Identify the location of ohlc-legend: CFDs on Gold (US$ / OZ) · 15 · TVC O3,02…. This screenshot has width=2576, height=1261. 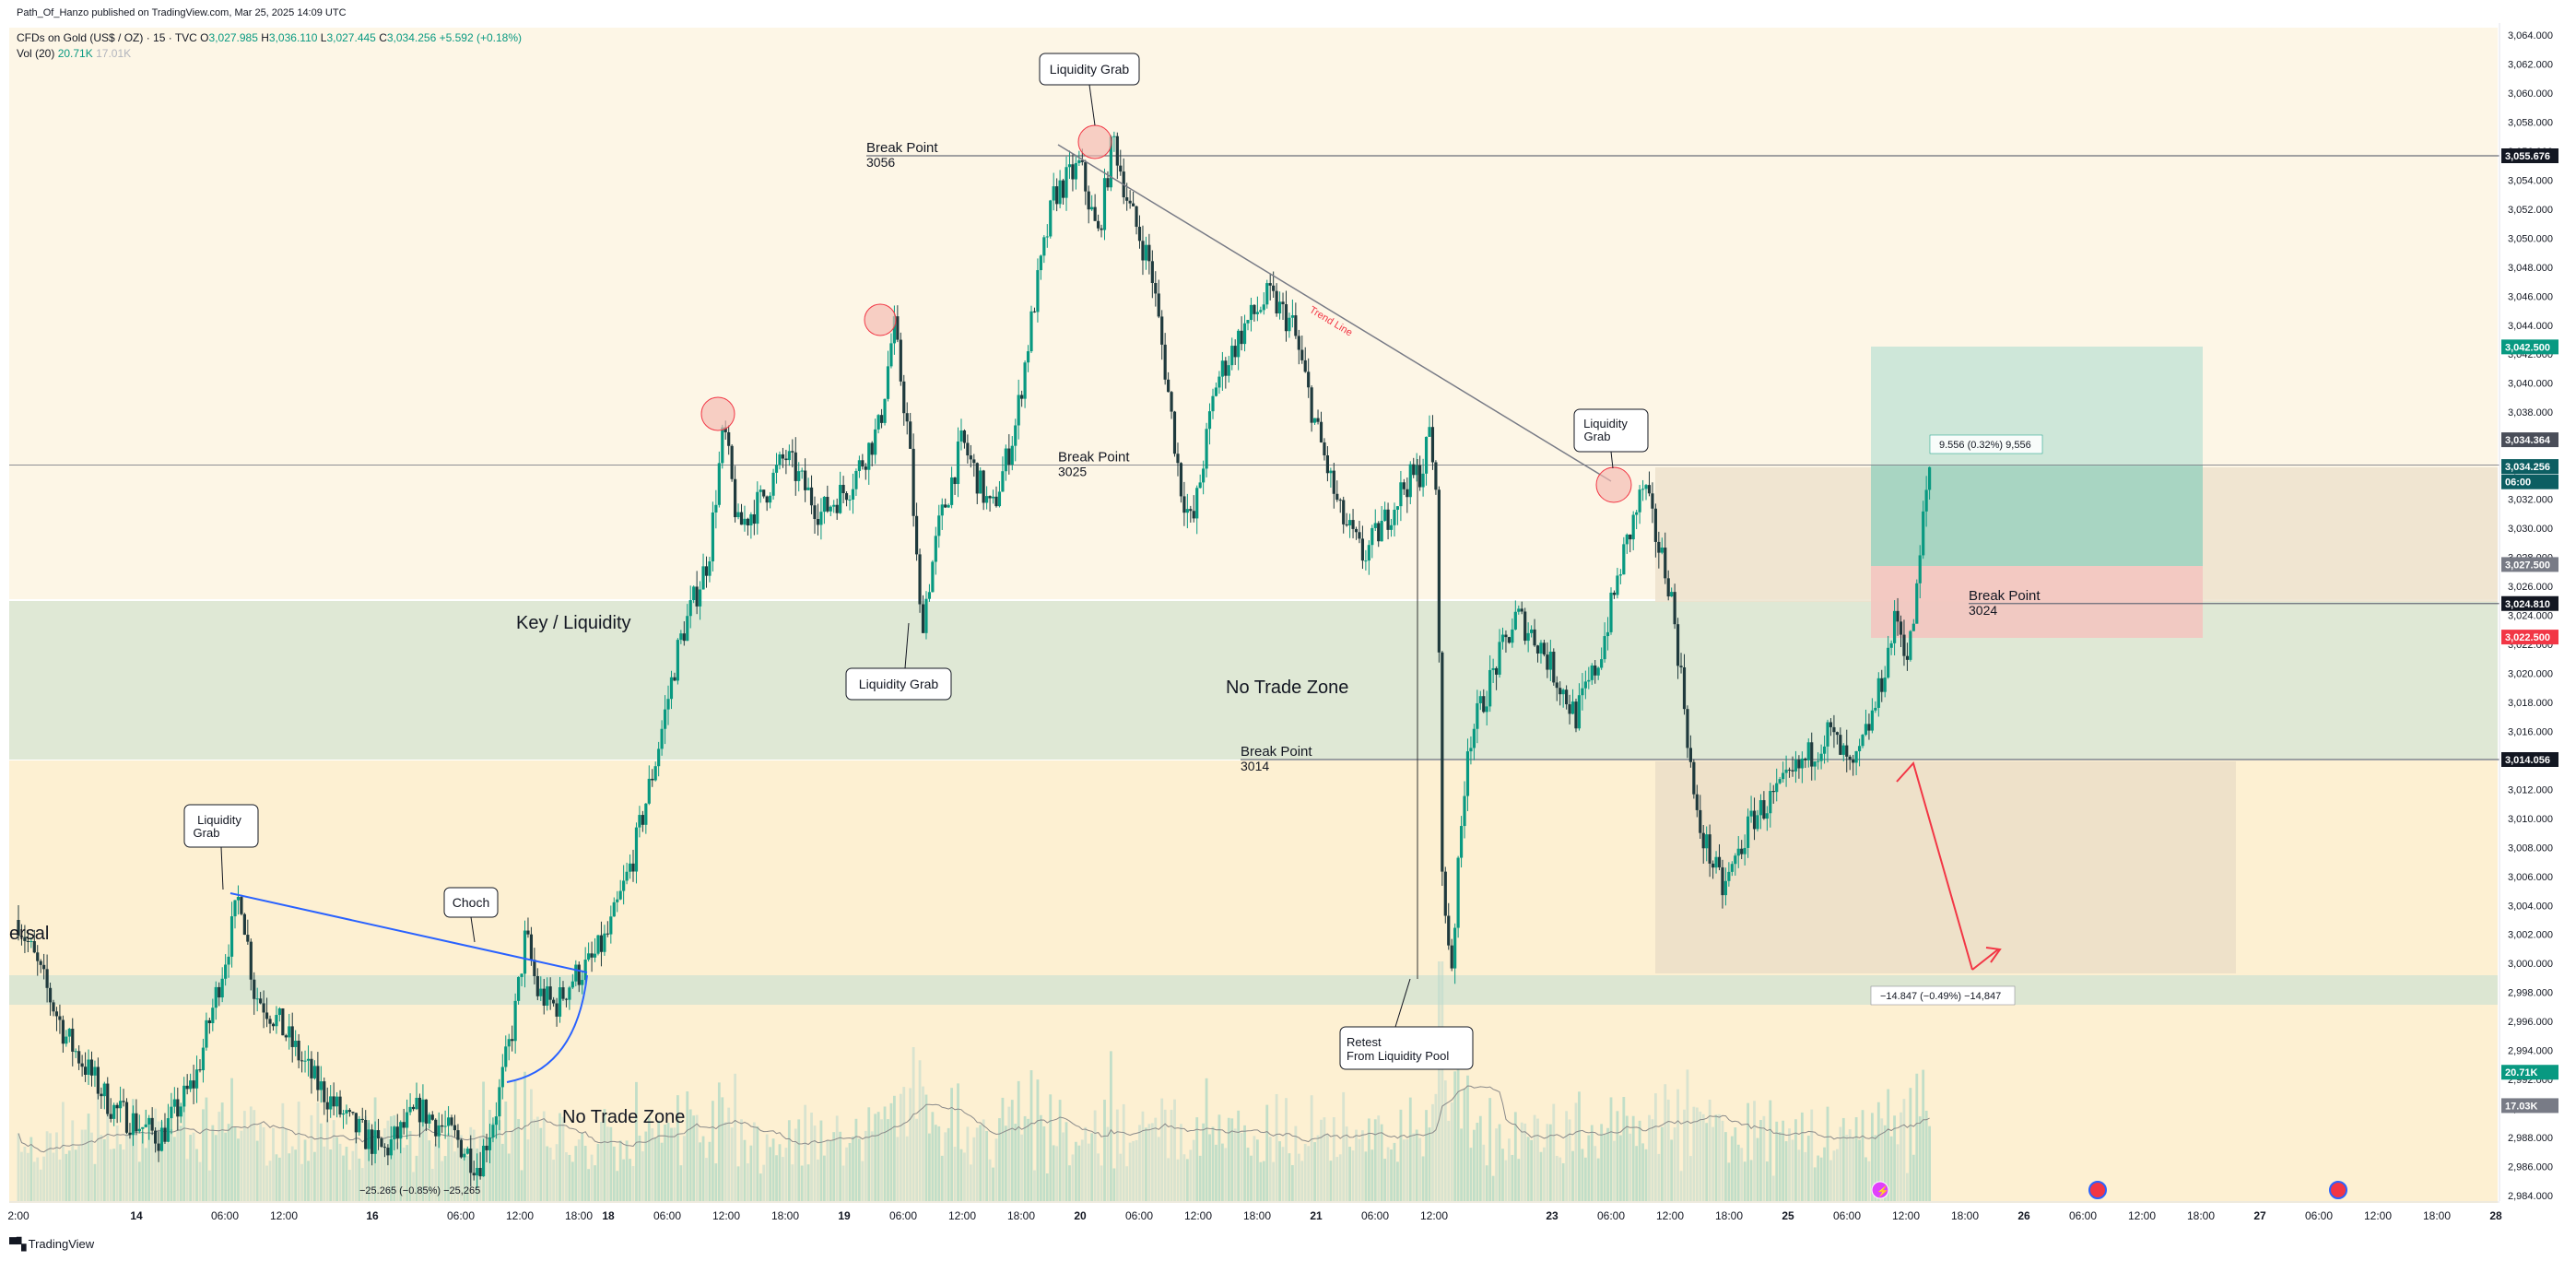
(270, 37).